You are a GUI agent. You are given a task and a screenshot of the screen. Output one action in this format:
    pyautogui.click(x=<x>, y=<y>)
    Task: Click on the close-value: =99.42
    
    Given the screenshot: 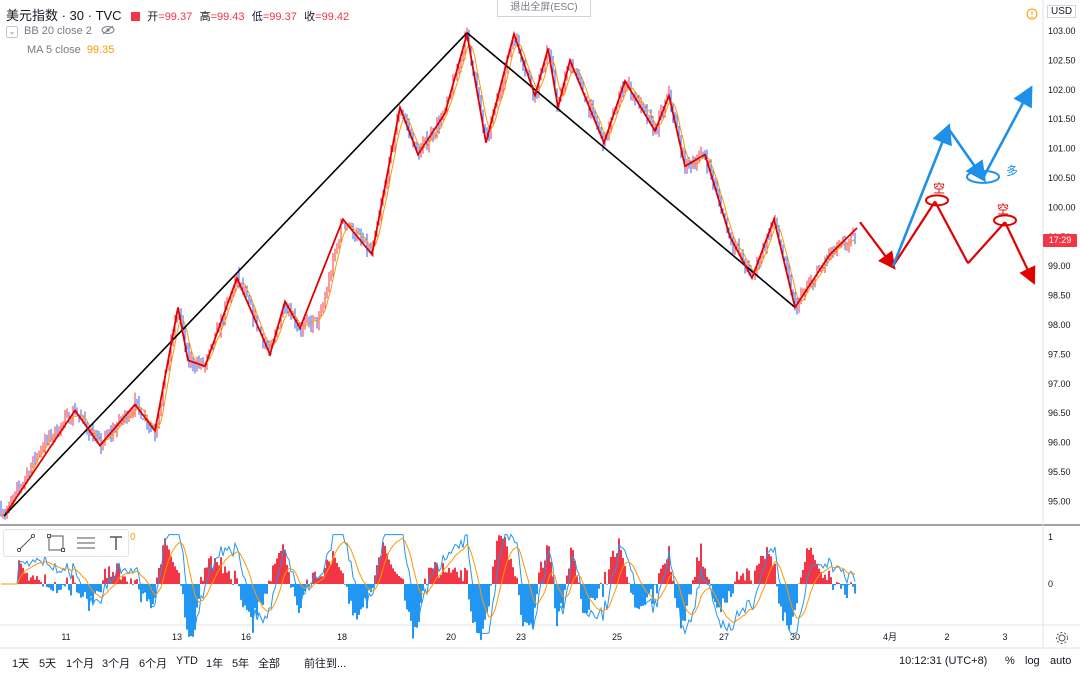 What is the action you would take?
    pyautogui.click(x=332, y=17)
    